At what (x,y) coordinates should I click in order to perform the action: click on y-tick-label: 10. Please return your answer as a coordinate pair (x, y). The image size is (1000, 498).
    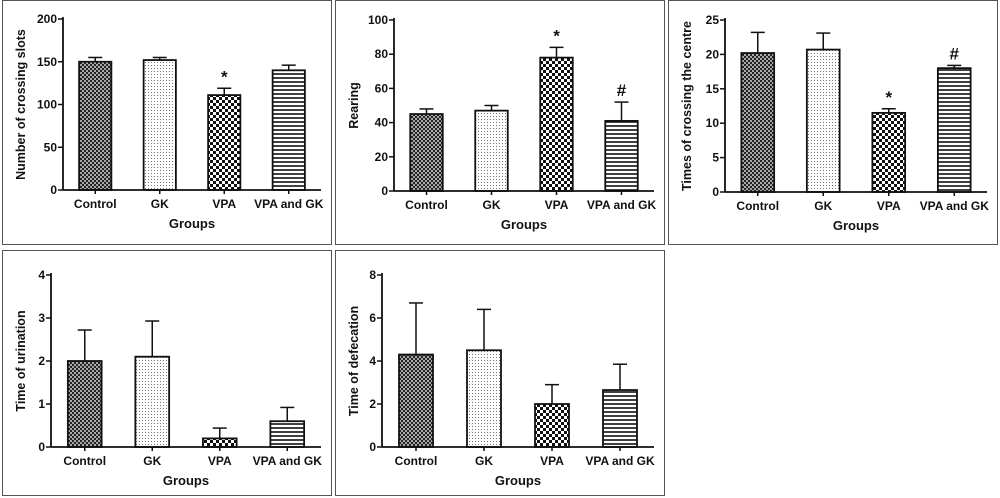
    Looking at the image, I should click on (713, 123).